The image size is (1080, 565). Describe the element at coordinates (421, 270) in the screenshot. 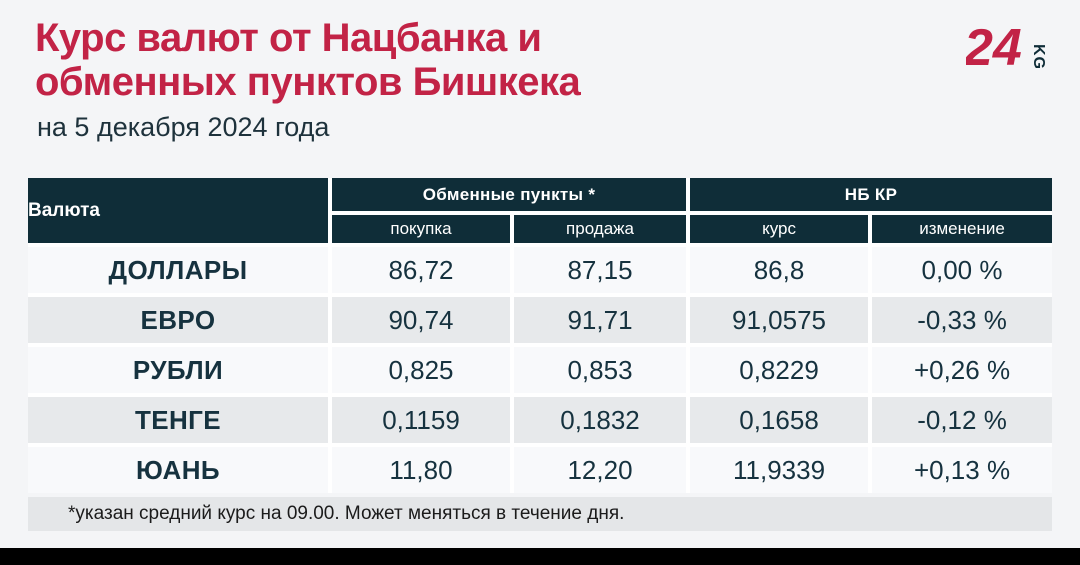

I see `buy-value: 86,72` at that location.